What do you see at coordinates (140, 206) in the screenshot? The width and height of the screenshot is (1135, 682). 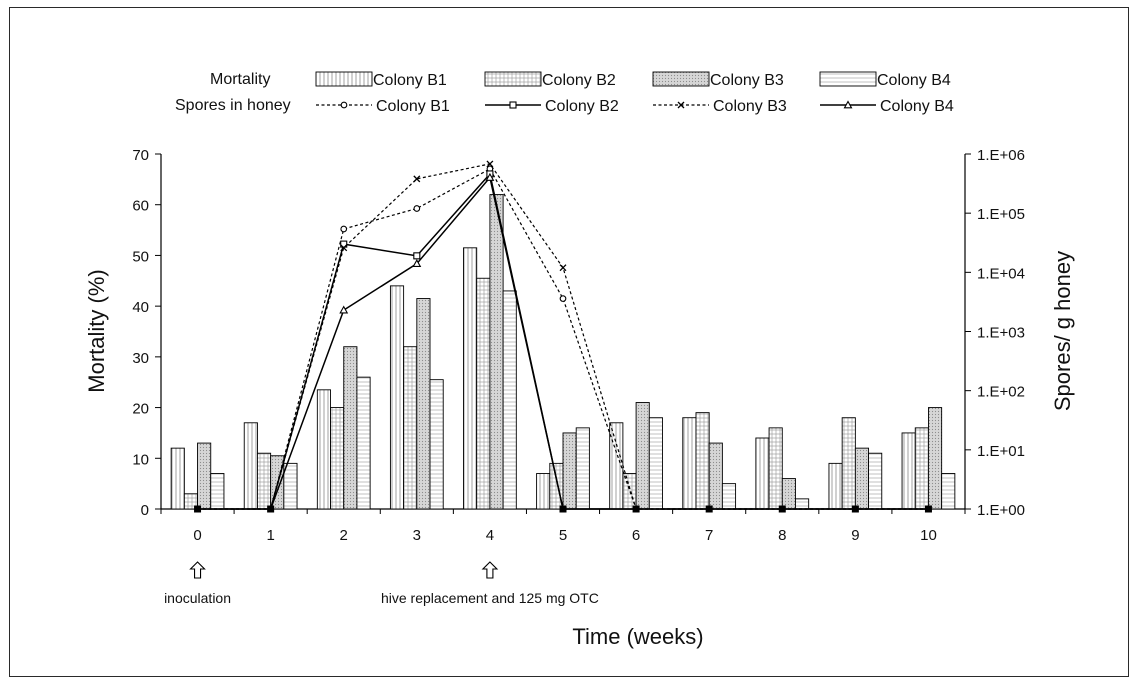 I see `y-left-tick-label: 60` at bounding box center [140, 206].